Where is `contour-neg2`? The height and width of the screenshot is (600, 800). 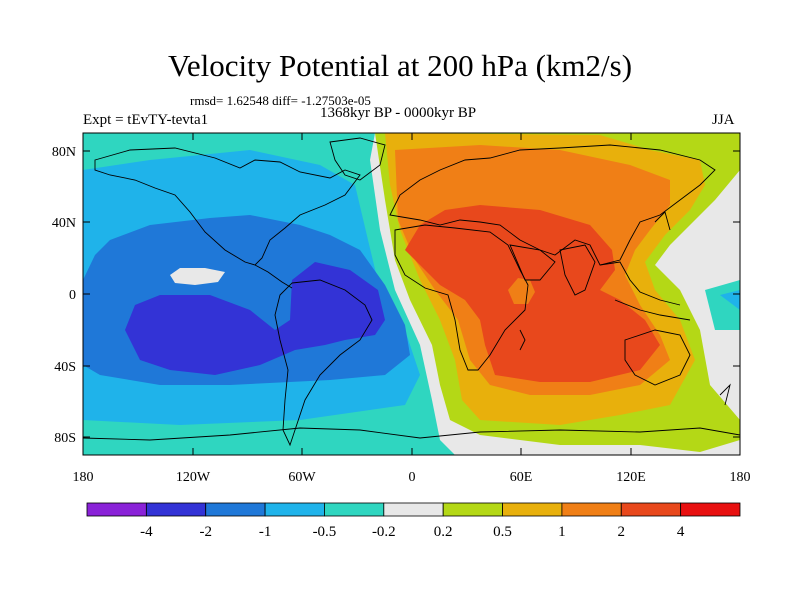 contour-neg2 is located at coordinates (255, 318).